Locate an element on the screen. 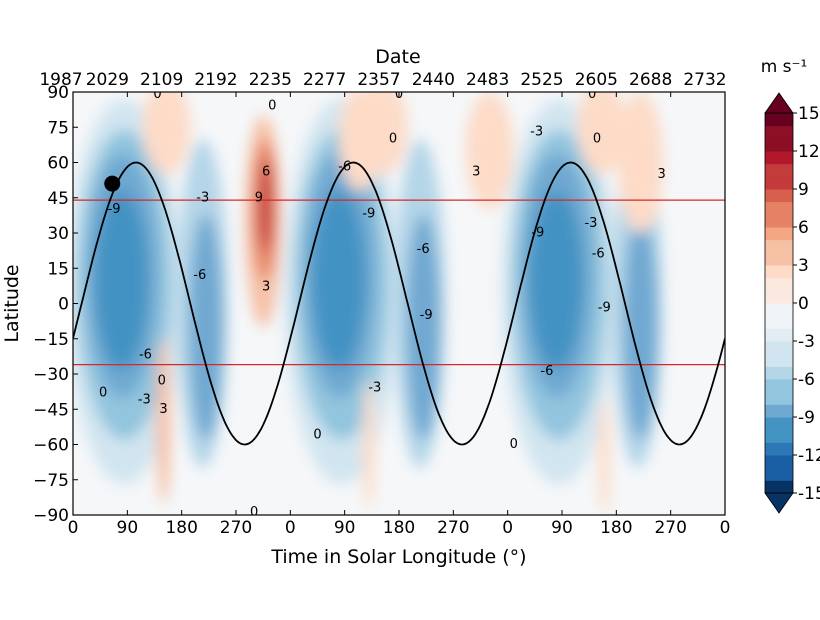  y-tick-label: 15 is located at coordinates (58, 269).